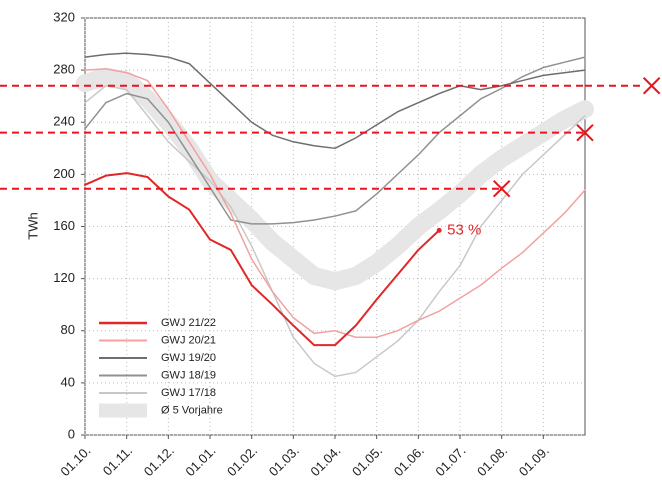 The image size is (662, 488). I want to click on y-tick-label: 120, so click(64, 277).